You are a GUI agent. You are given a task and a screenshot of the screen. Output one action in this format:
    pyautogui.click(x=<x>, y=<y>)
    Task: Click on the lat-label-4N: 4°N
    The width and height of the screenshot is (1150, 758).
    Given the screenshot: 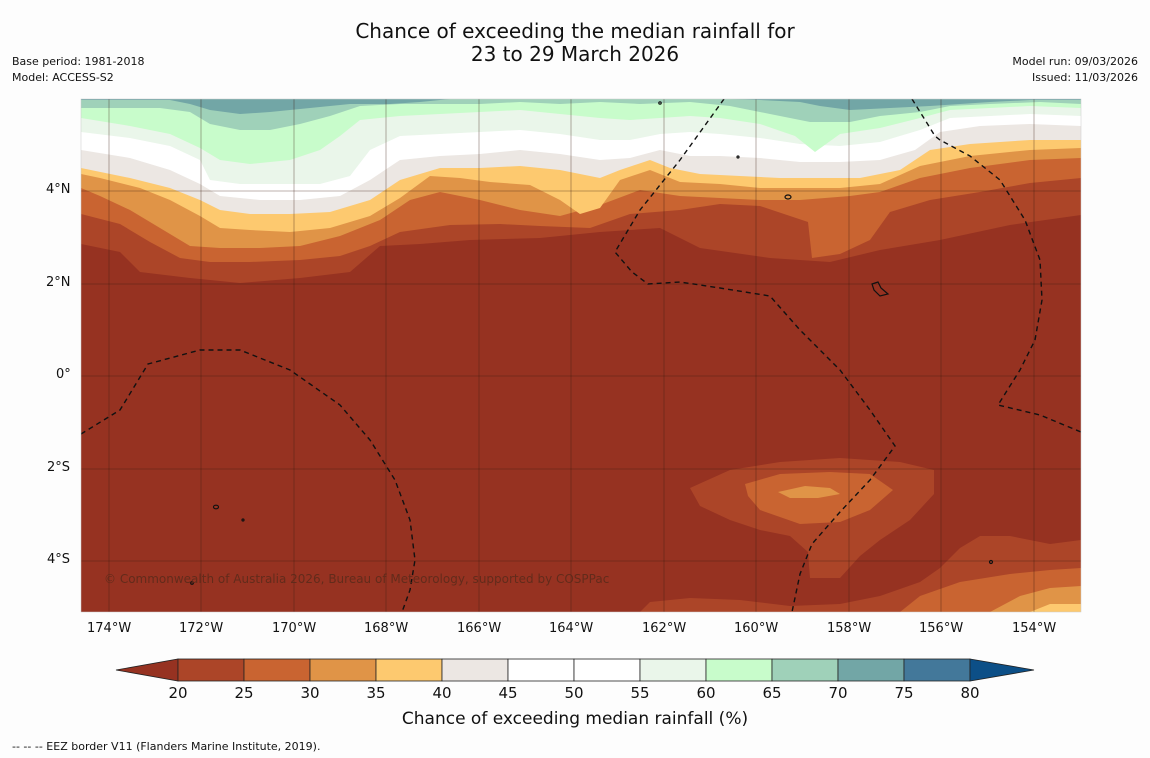 What is the action you would take?
    pyautogui.click(x=58, y=189)
    